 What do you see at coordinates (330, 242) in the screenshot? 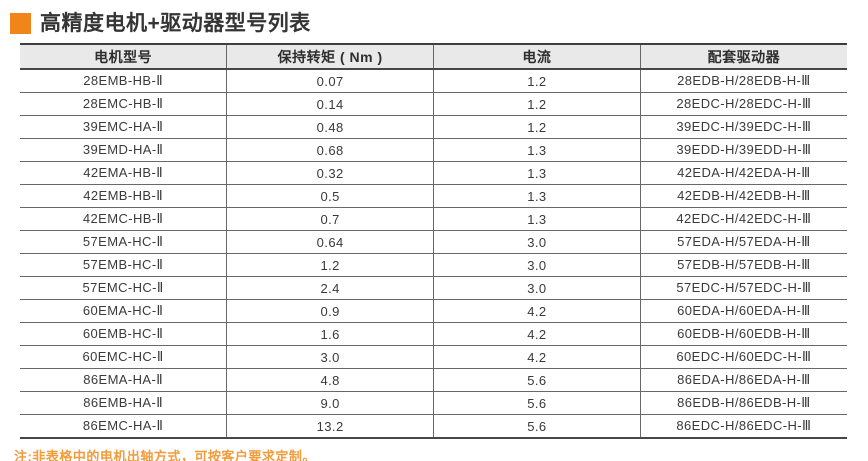
I see `cell-torque: 0.64` at bounding box center [330, 242].